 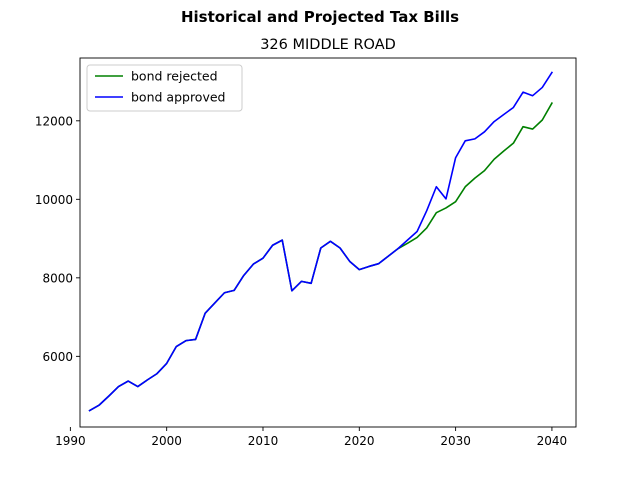 I want to click on x-tick-label: 2010, so click(x=263, y=441).